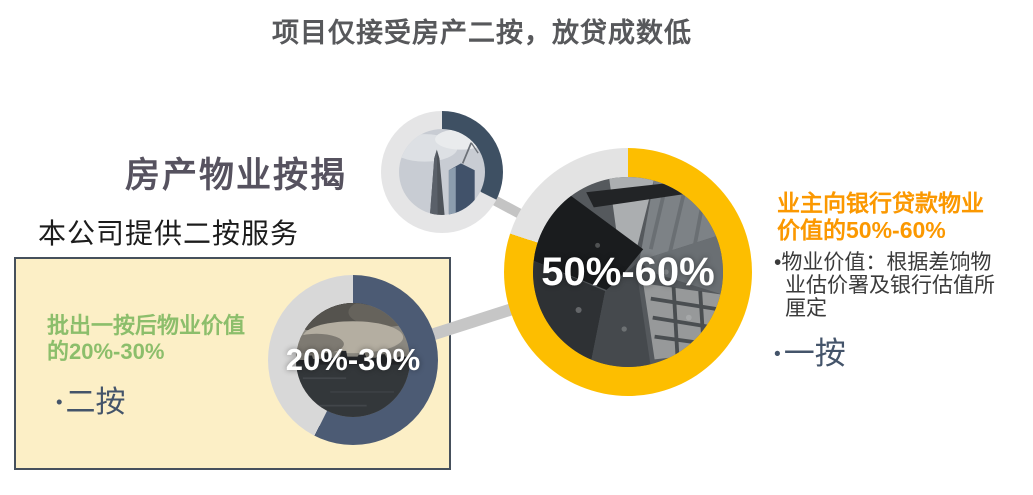 Image resolution: width=1033 pixels, height=495 pixels. Describe the element at coordinates (482, 33) in the screenshot. I see `slide-title: 项目仅接受房产二按，放贷成数低` at that location.